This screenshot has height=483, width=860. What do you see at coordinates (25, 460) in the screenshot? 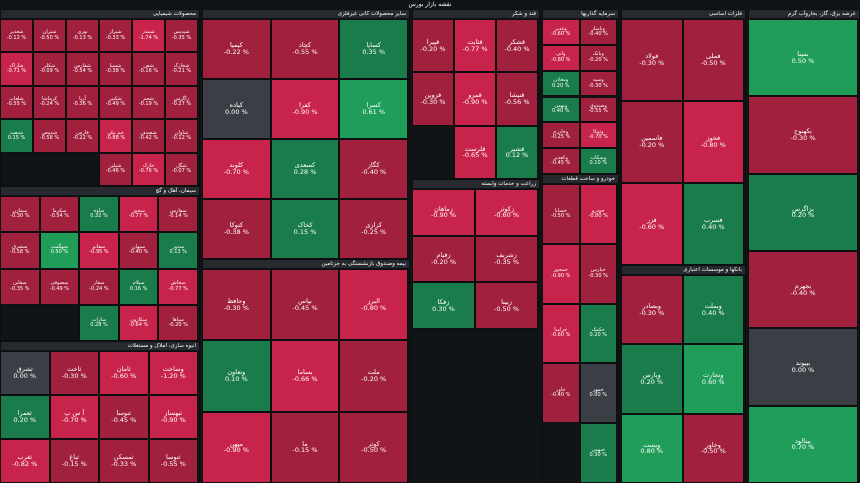
I see `treemap-tile: ثغرب -0.82 %` at bounding box center [25, 460].